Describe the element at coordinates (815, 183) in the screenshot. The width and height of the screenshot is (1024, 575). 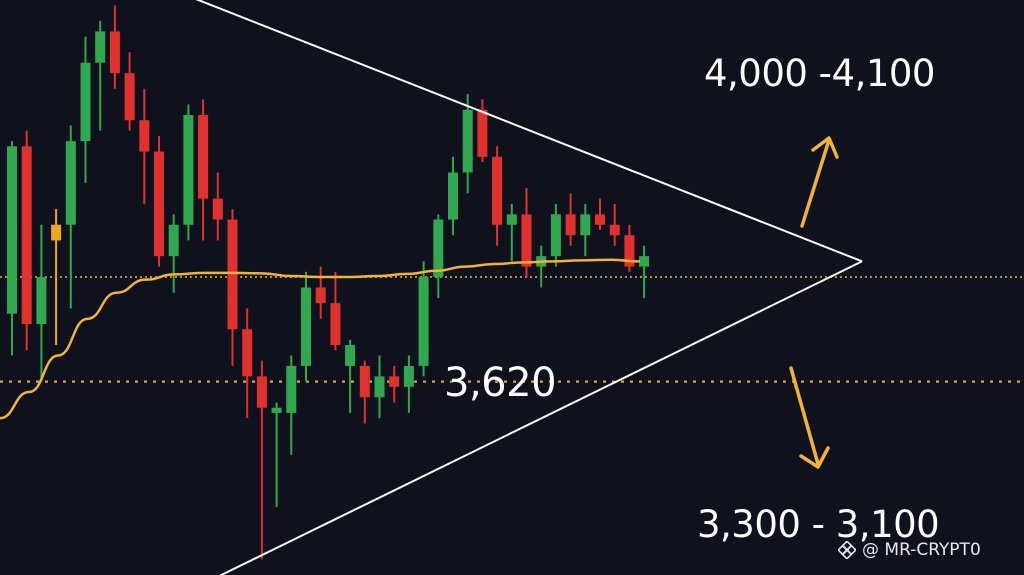
I see `arrow-up-shaft` at that location.